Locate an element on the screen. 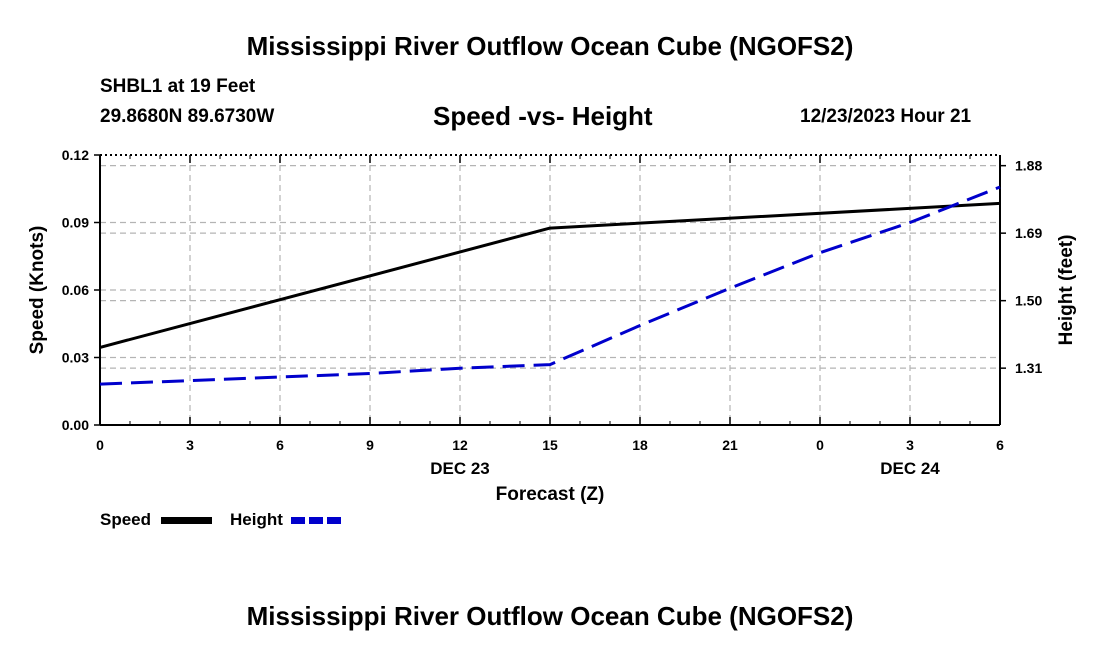  y-axis-label: Speed (Knots) is located at coordinates (37, 290).